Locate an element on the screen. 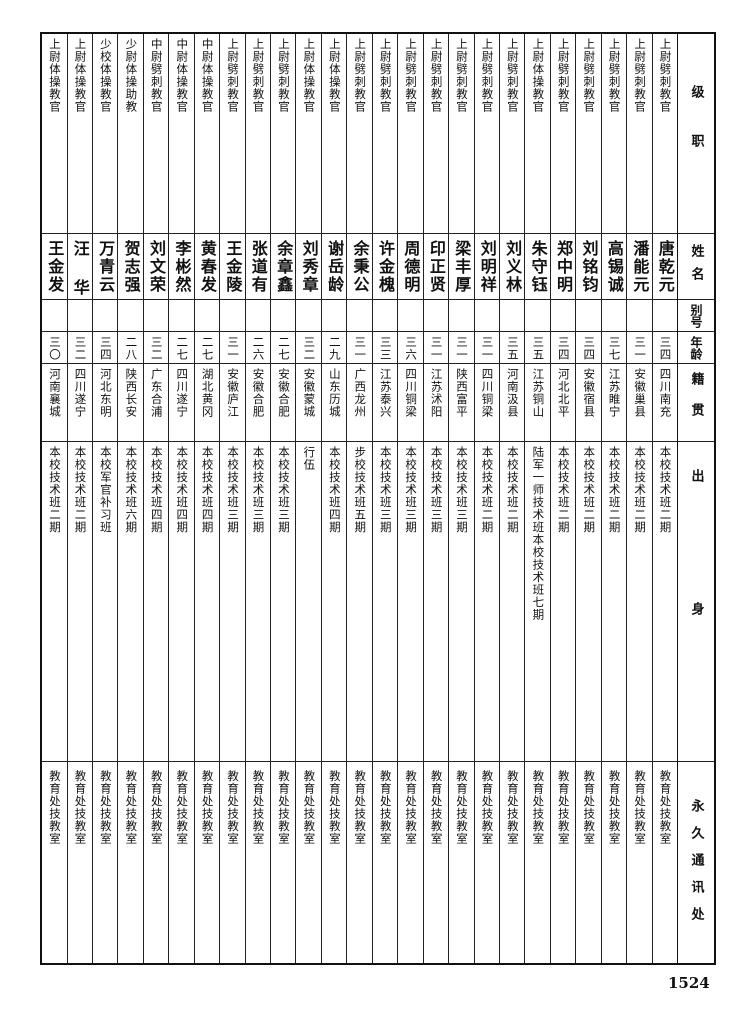 Image resolution: width=746 pixels, height=1024 pixels. cell-native-place: 四川南充 is located at coordinates (664, 403).